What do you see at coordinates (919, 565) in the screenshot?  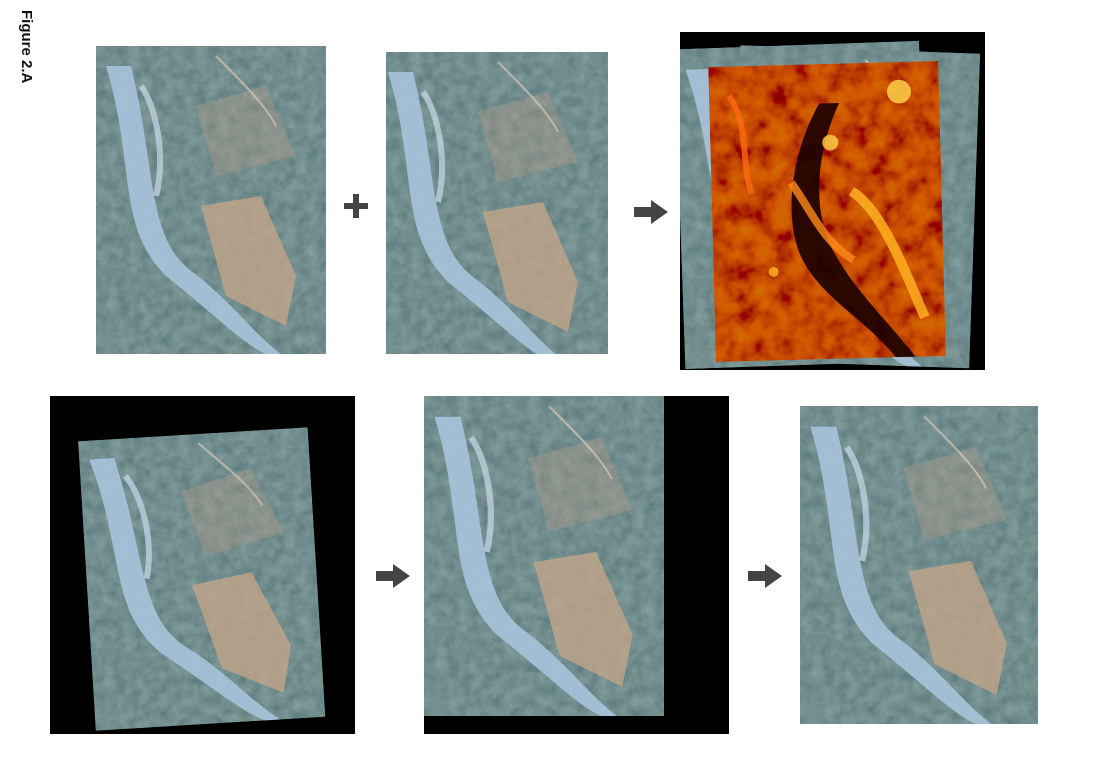 I see `cropped-output-image` at bounding box center [919, 565].